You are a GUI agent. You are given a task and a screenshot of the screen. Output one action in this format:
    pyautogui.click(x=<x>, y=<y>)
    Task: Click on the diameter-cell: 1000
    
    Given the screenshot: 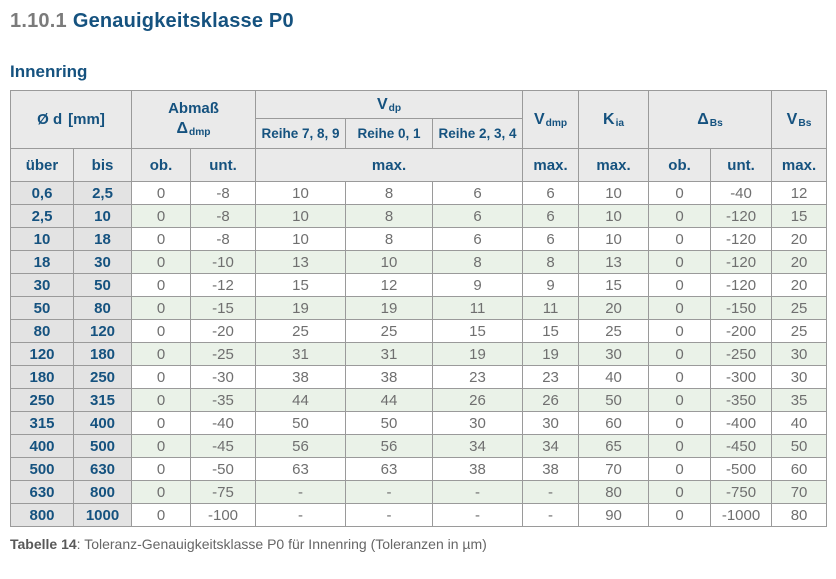 What is the action you would take?
    pyautogui.click(x=102, y=515)
    